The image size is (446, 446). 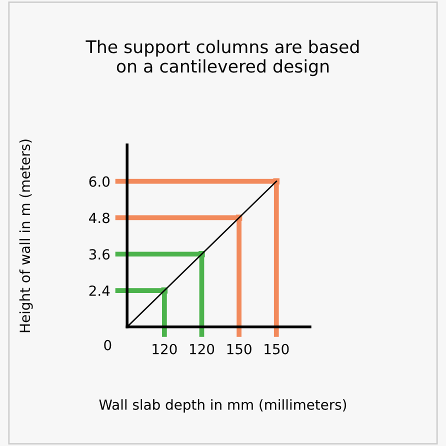 I want to click on x-axis-title: Wall slab depth in mm (millimeters), so click(x=222, y=406).